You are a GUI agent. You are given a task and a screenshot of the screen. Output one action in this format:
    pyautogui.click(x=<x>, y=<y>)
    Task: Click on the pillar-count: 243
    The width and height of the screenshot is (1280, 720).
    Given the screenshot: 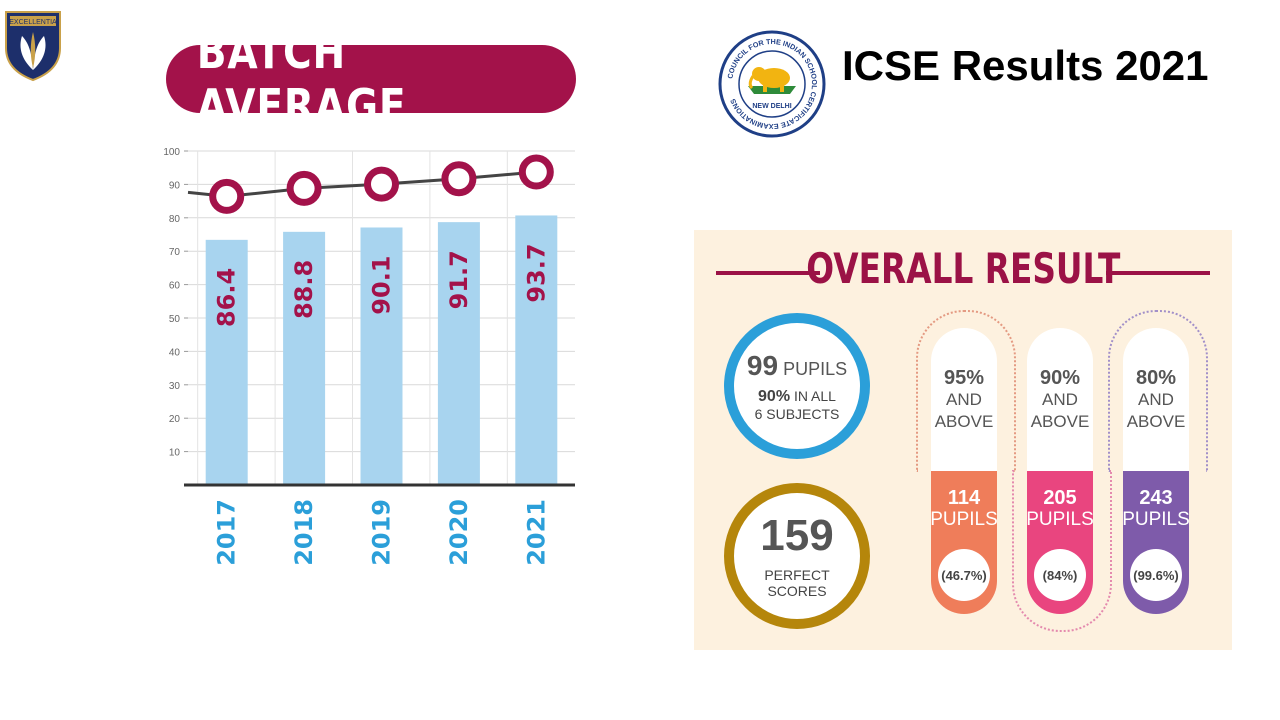 What is the action you would take?
    pyautogui.click(x=1156, y=498)
    